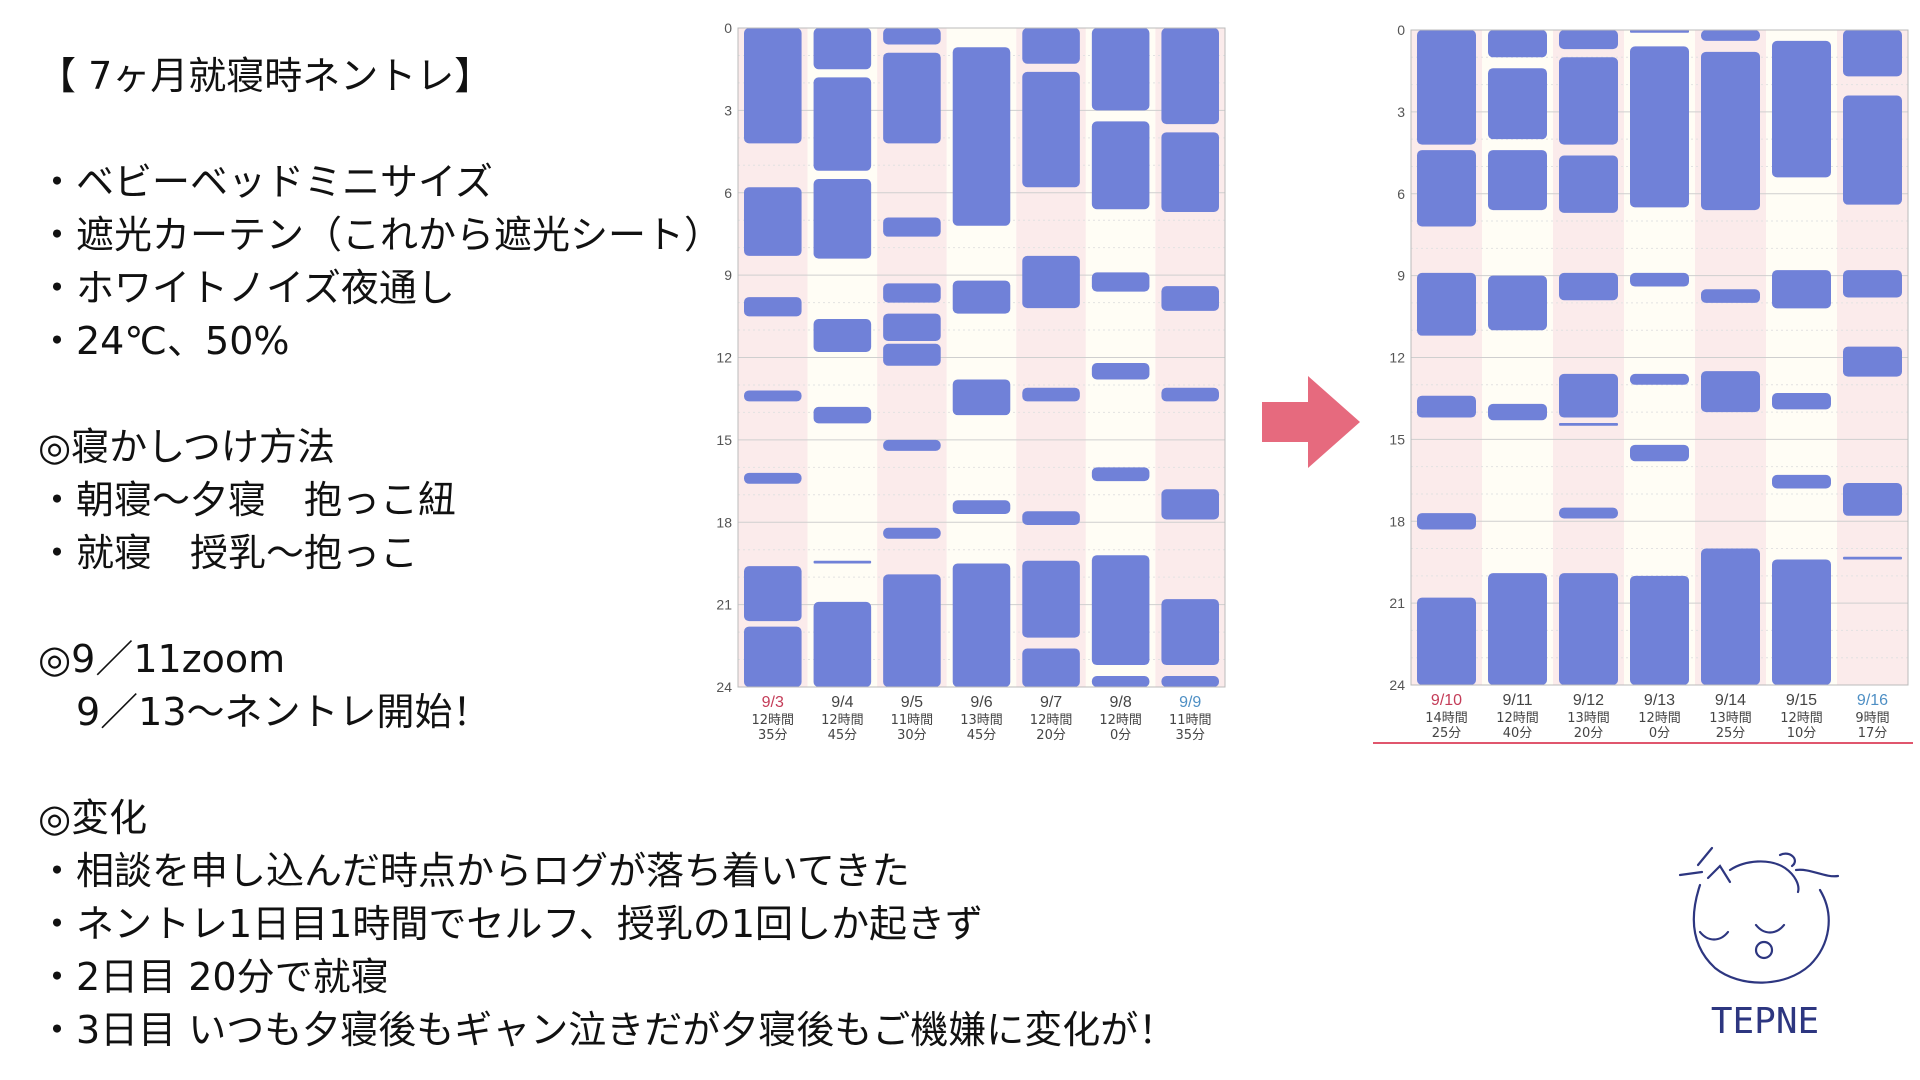 The image size is (1920, 1080). I want to click on y-tick-label: 3, so click(728, 110).